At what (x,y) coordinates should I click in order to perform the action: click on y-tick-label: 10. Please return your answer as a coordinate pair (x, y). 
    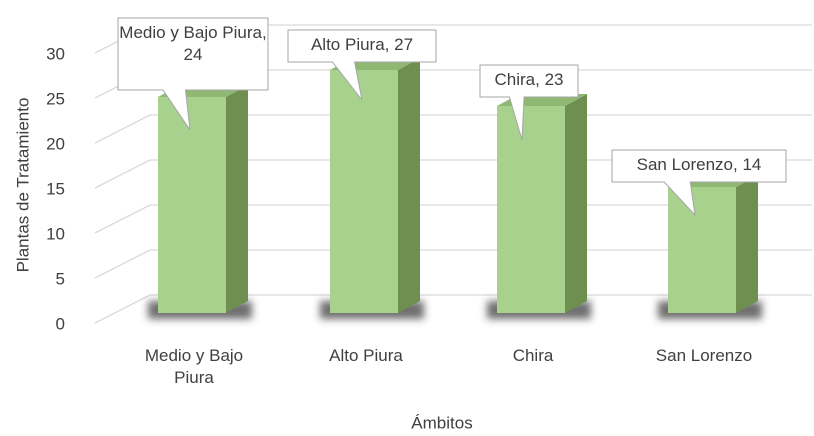
    Looking at the image, I should click on (55, 233).